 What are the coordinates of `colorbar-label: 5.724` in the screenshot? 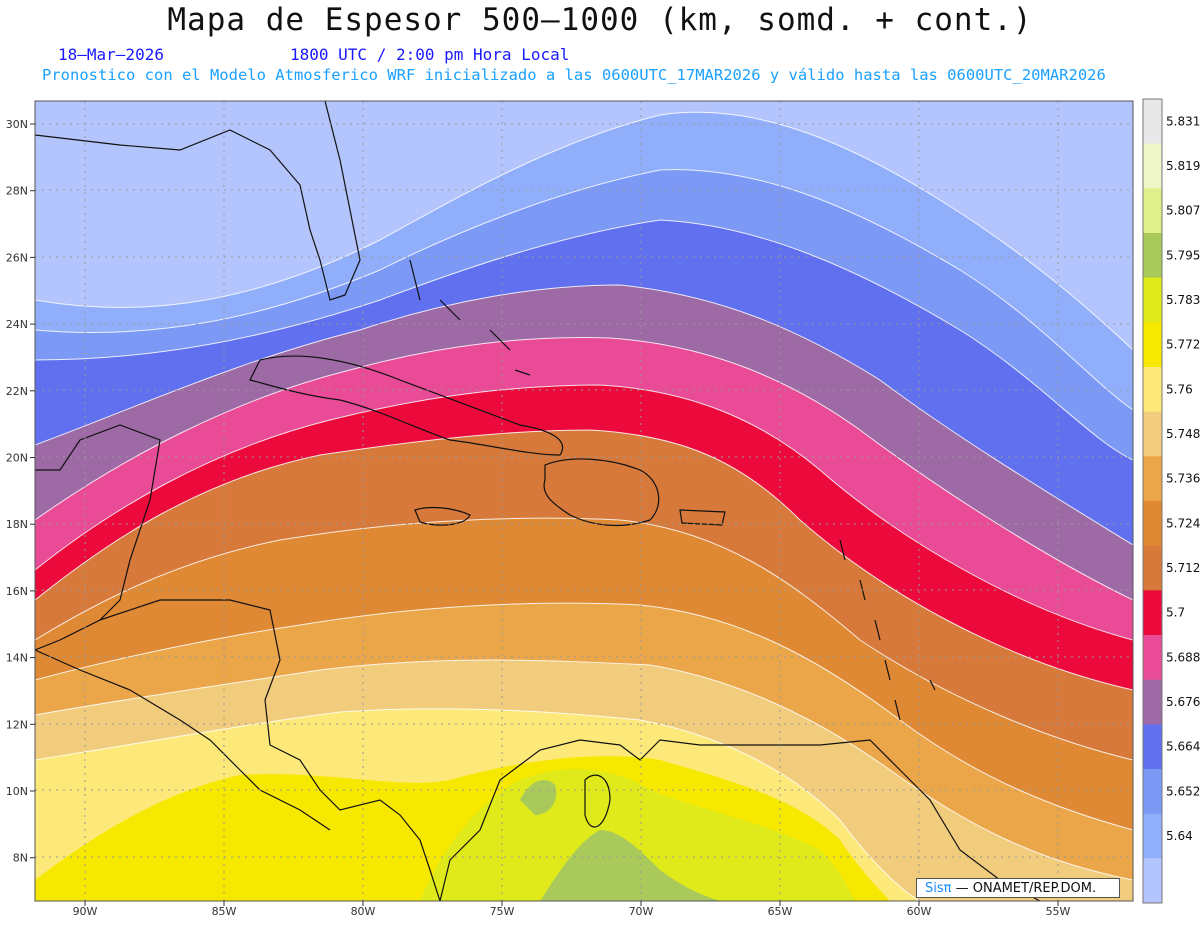 It's located at (1183, 523).